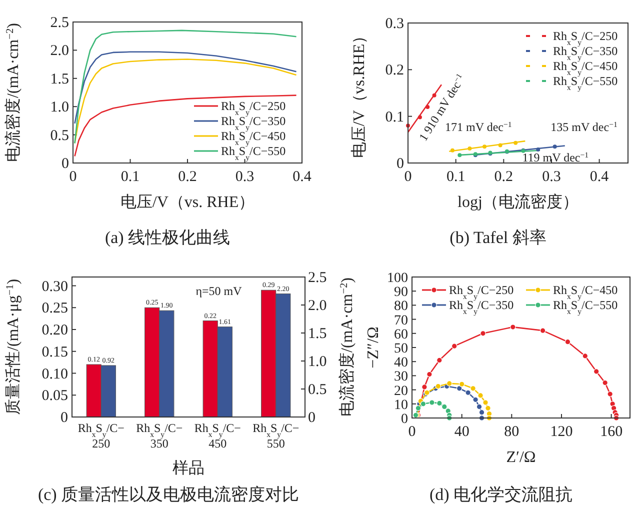  Describe the element at coordinates (401, 363) in the screenshot. I see `y-tick-label: 40` at that location.